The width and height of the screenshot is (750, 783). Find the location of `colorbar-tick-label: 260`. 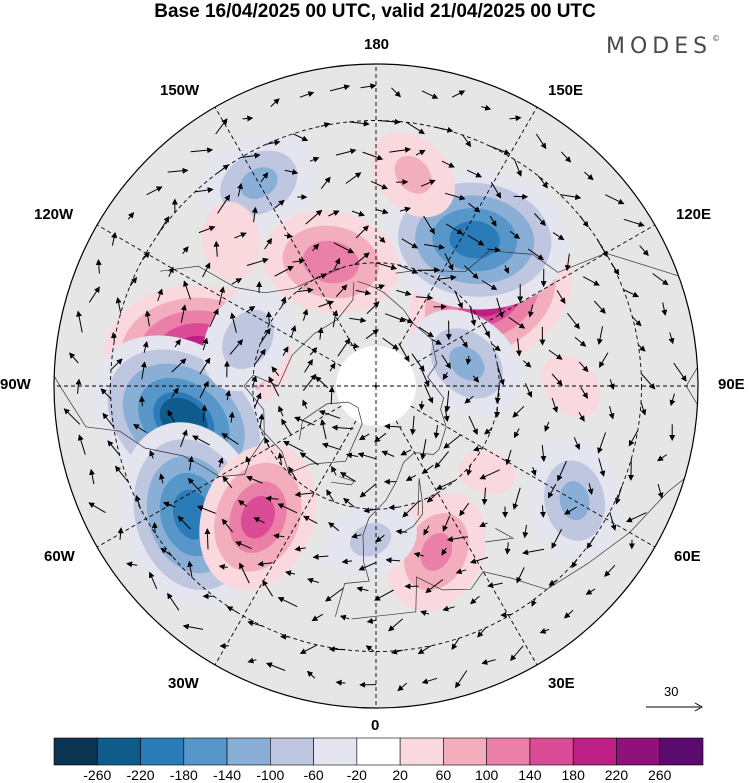

colorbar-tick-label: 260 is located at coordinates (660, 775).